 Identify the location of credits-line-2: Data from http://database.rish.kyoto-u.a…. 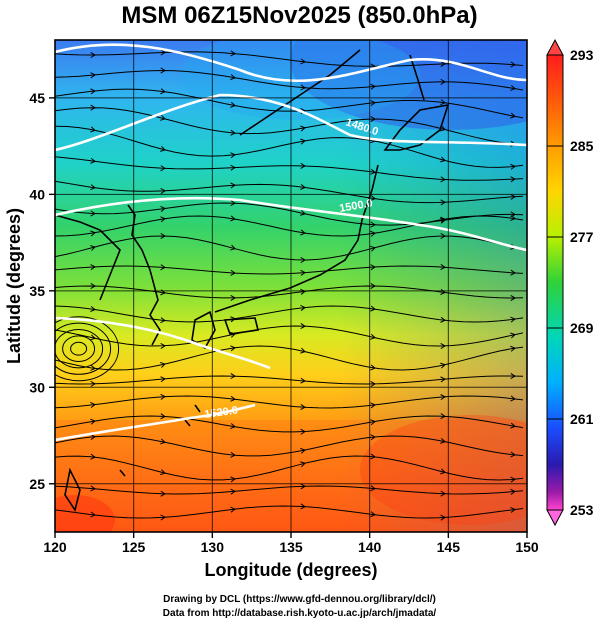
(299, 613).